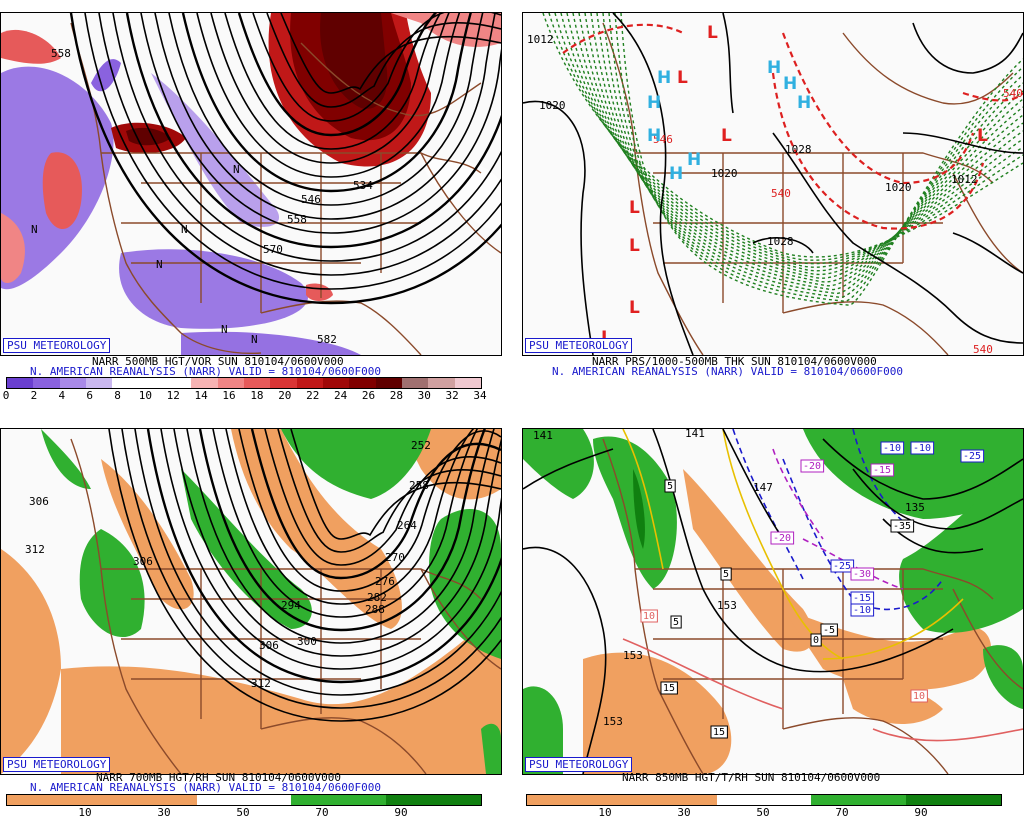  Describe the element at coordinates (285, 395) in the screenshot. I see `colorbar-tick-label: 20` at that location.